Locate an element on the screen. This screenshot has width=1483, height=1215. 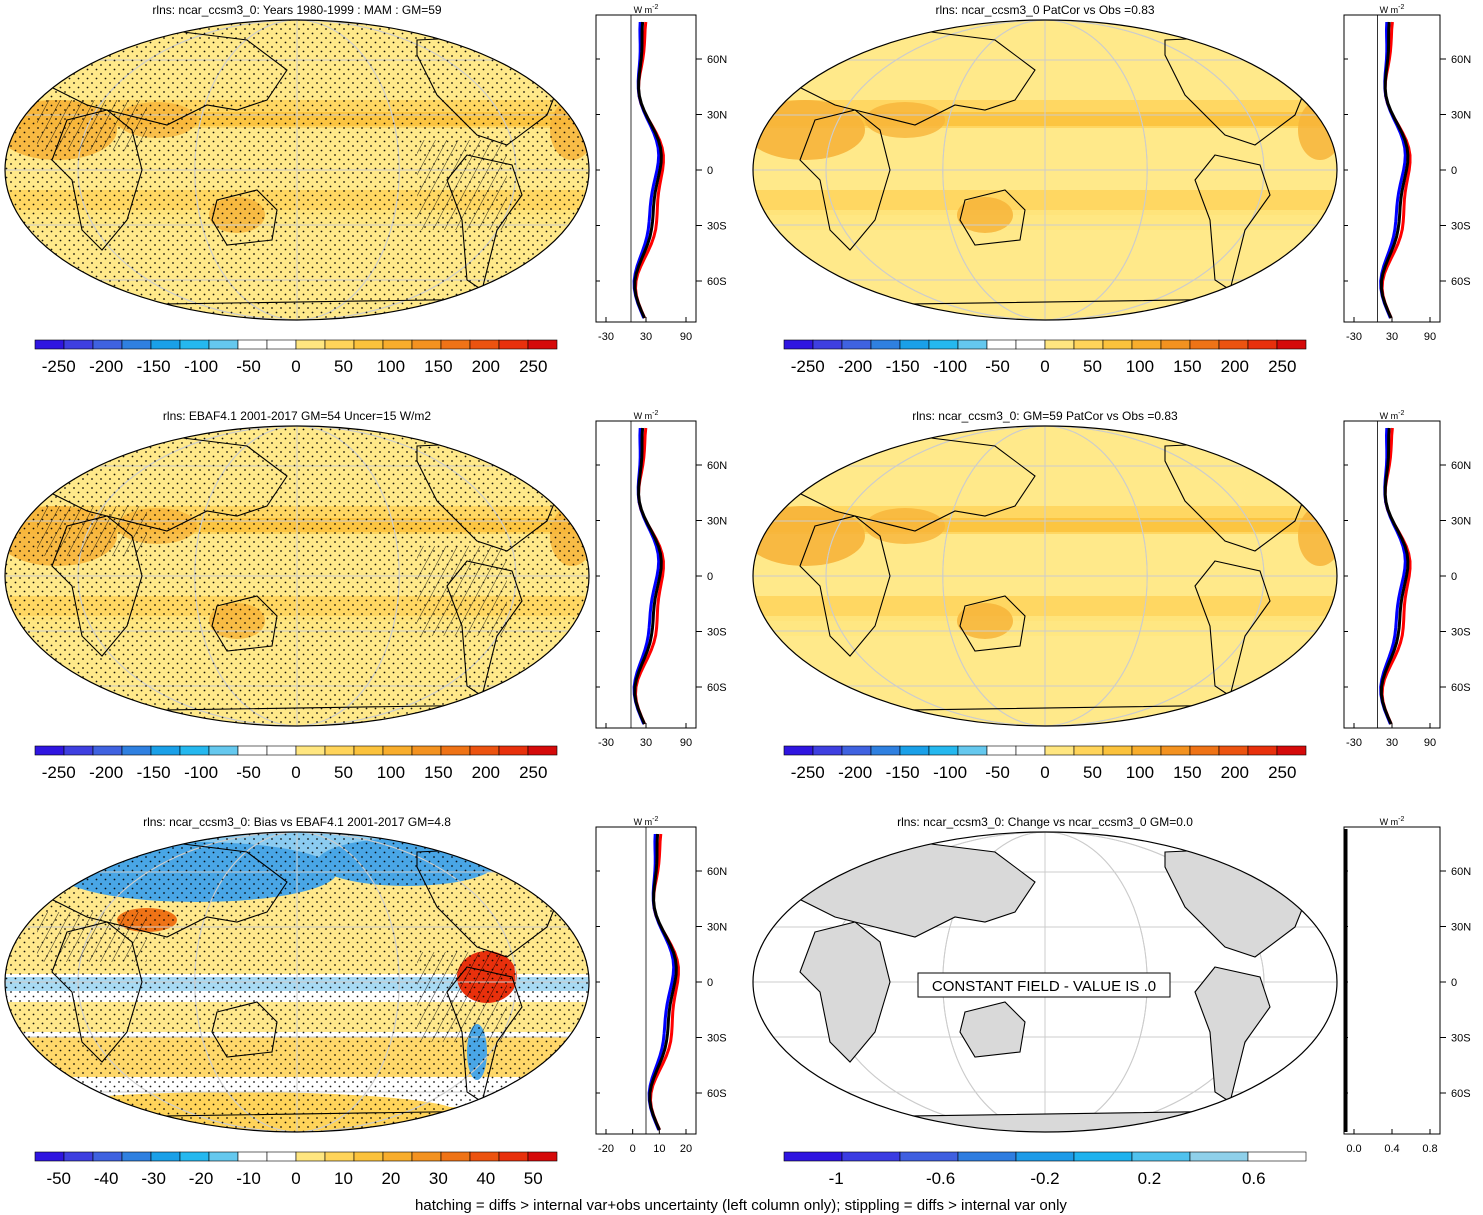
colorbar-label: -30 is located at coordinates (153, 1178).